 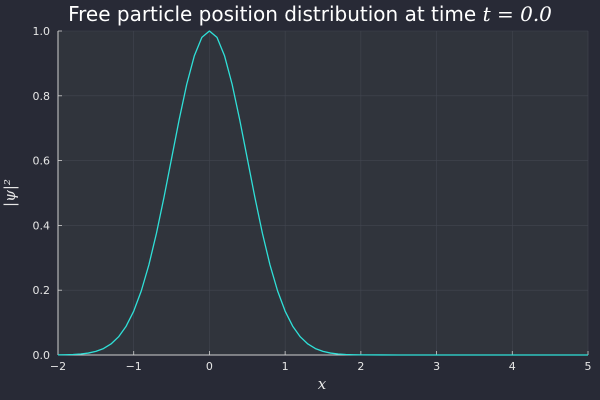 I want to click on y-tick-label: 0.4, so click(x=42, y=225).